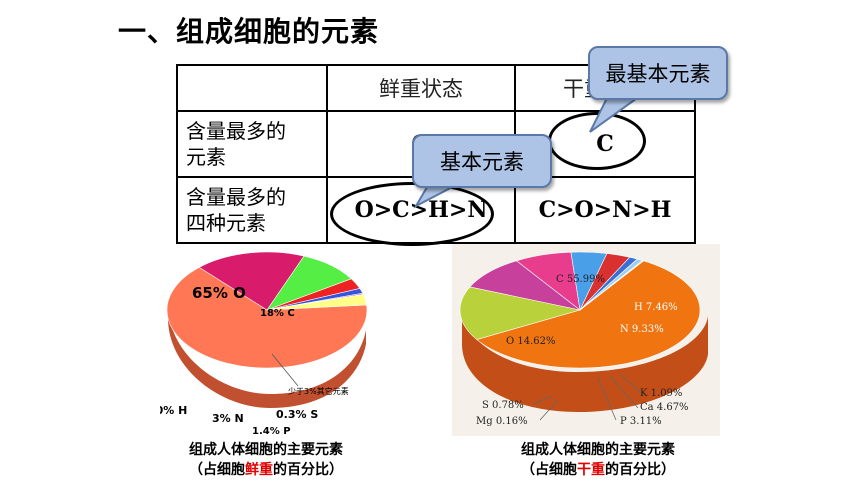  I want to click on label-c: 18% C, so click(277, 313).